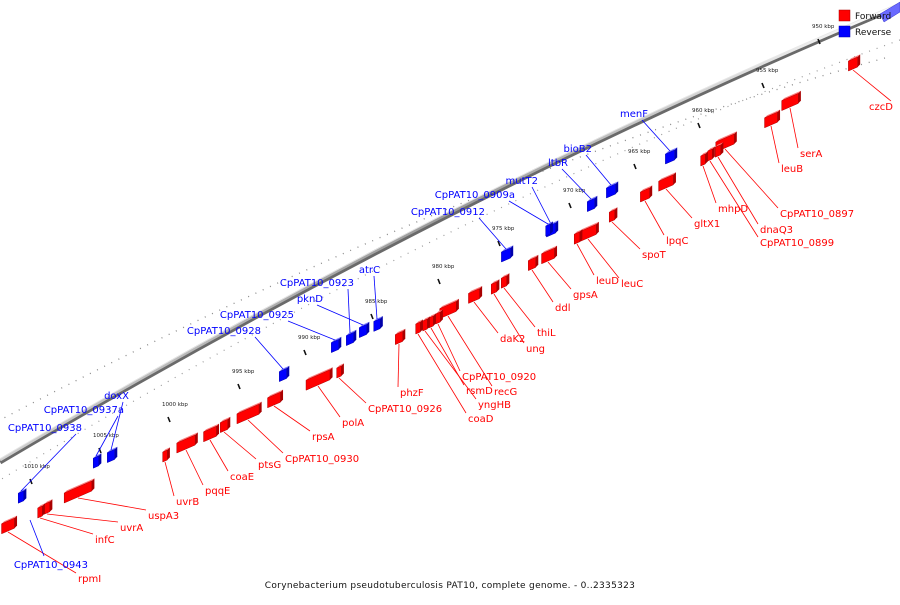  I want to click on reverse-gene-cppat10-0928: CpPAT10_0928, so click(238, 354).